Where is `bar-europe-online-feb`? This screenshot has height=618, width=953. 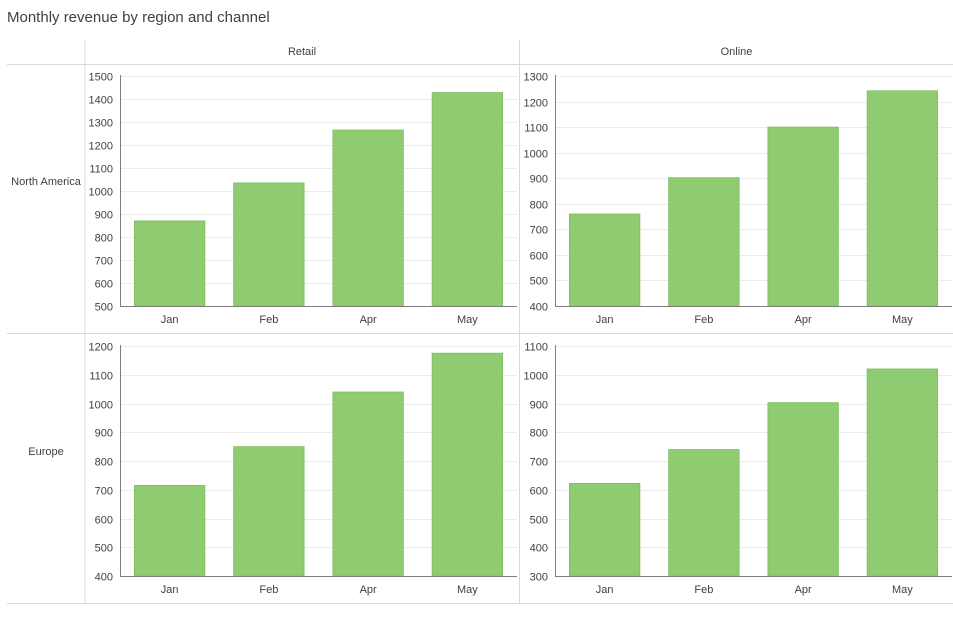 bar-europe-online-feb is located at coordinates (704, 513).